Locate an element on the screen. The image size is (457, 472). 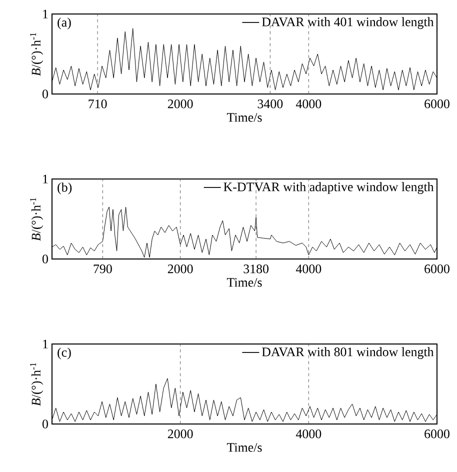
x-tick-label: 790 is located at coordinates (103, 269).